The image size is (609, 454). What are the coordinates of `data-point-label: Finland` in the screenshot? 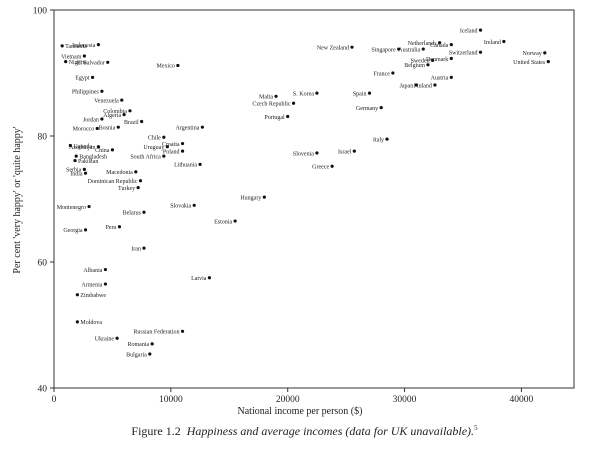 It's located at (423, 86).